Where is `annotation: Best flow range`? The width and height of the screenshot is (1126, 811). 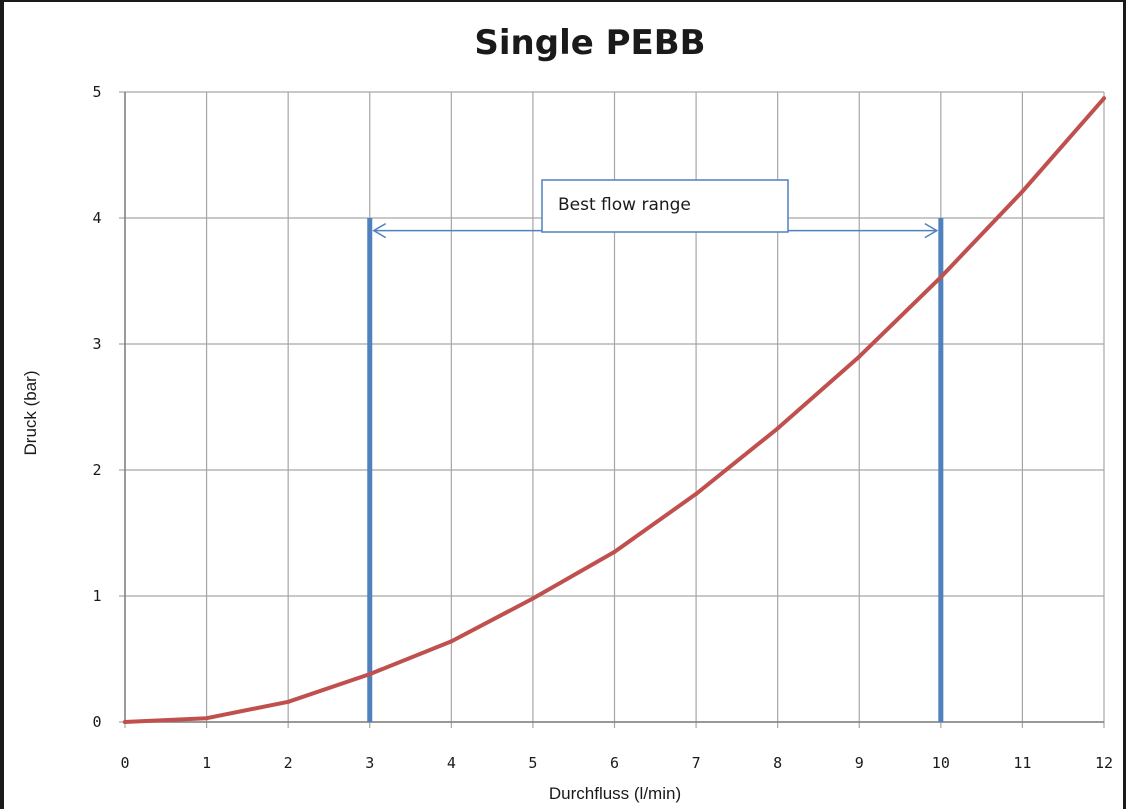 annotation: Best flow range is located at coordinates (655, 209).